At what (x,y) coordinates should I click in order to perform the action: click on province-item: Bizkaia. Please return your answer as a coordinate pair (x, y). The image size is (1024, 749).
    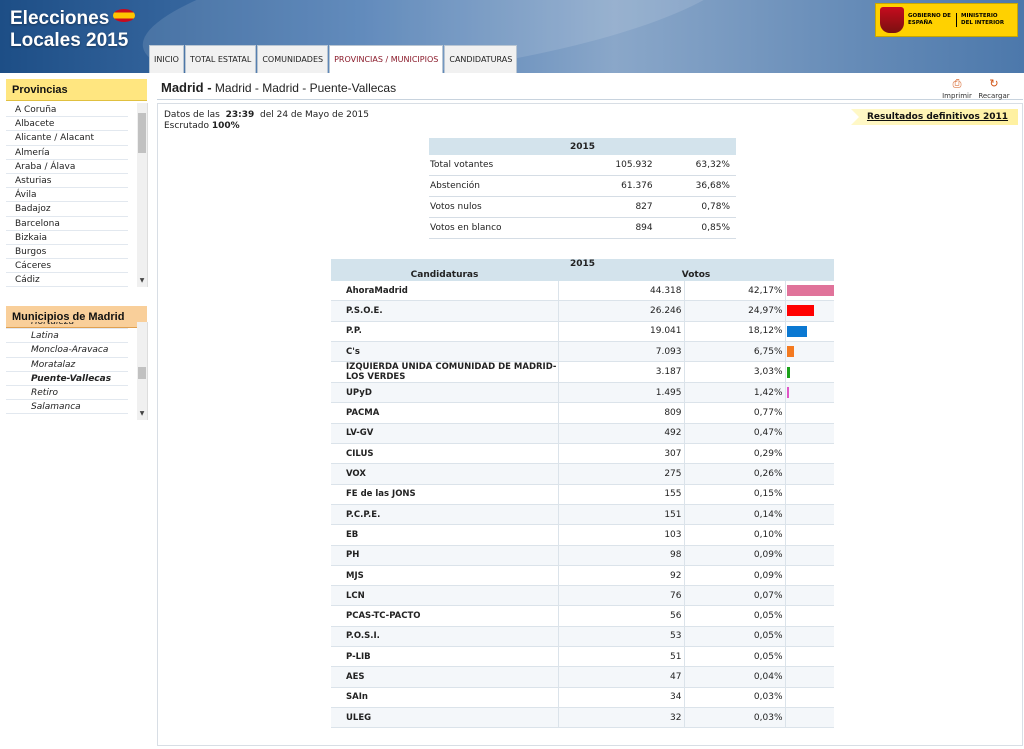
    Looking at the image, I should click on (67, 238).